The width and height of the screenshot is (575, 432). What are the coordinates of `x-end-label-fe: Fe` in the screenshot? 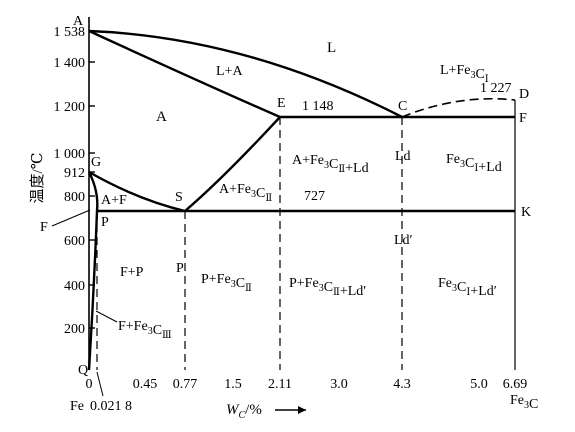 It's located at (77, 406).